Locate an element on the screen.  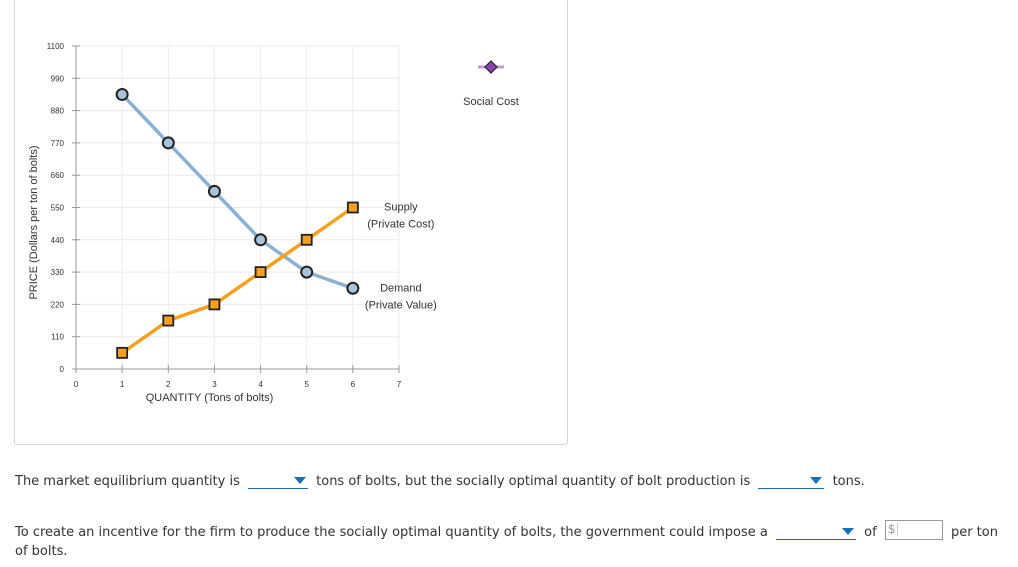
policy-amount-field: $ is located at coordinates (913, 530).